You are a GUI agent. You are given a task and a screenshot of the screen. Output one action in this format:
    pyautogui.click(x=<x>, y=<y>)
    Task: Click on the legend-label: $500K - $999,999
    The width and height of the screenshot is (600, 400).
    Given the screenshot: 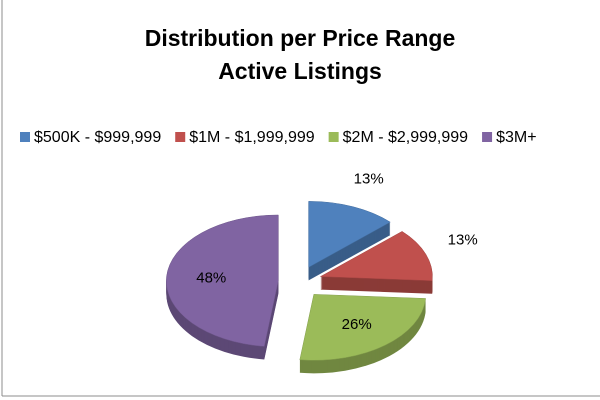 What is the action you would take?
    pyautogui.click(x=97, y=137)
    